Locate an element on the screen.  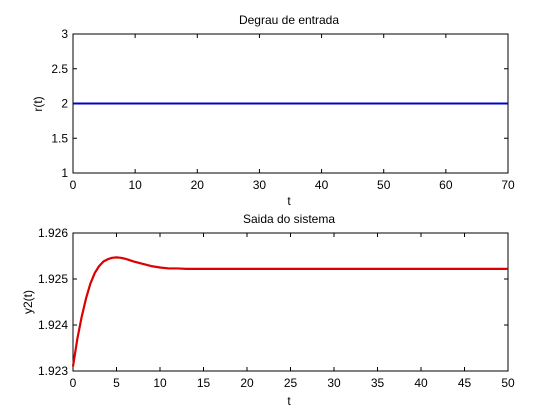
bottom-x-tick-label: 30 is located at coordinates (334, 383).